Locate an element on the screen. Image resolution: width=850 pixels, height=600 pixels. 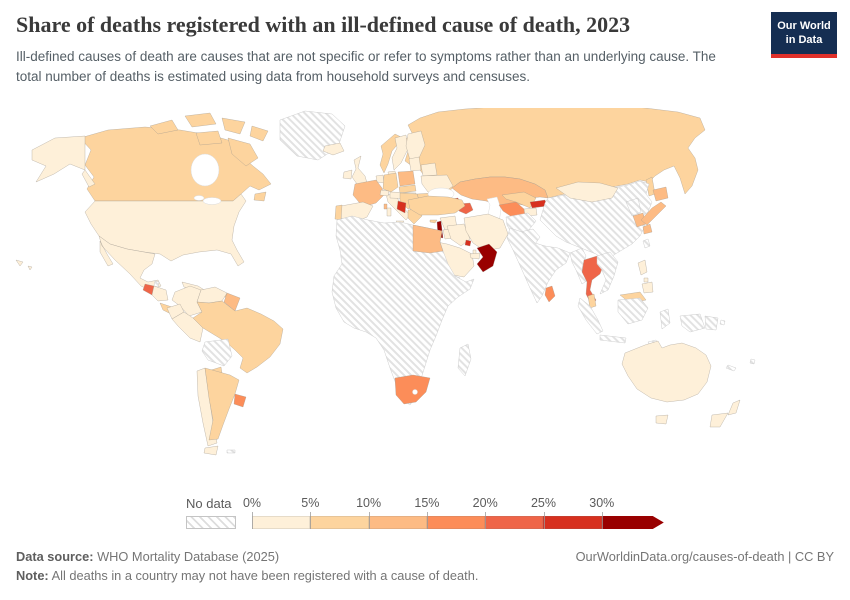
country-bolivia is located at coordinates (217, 352).